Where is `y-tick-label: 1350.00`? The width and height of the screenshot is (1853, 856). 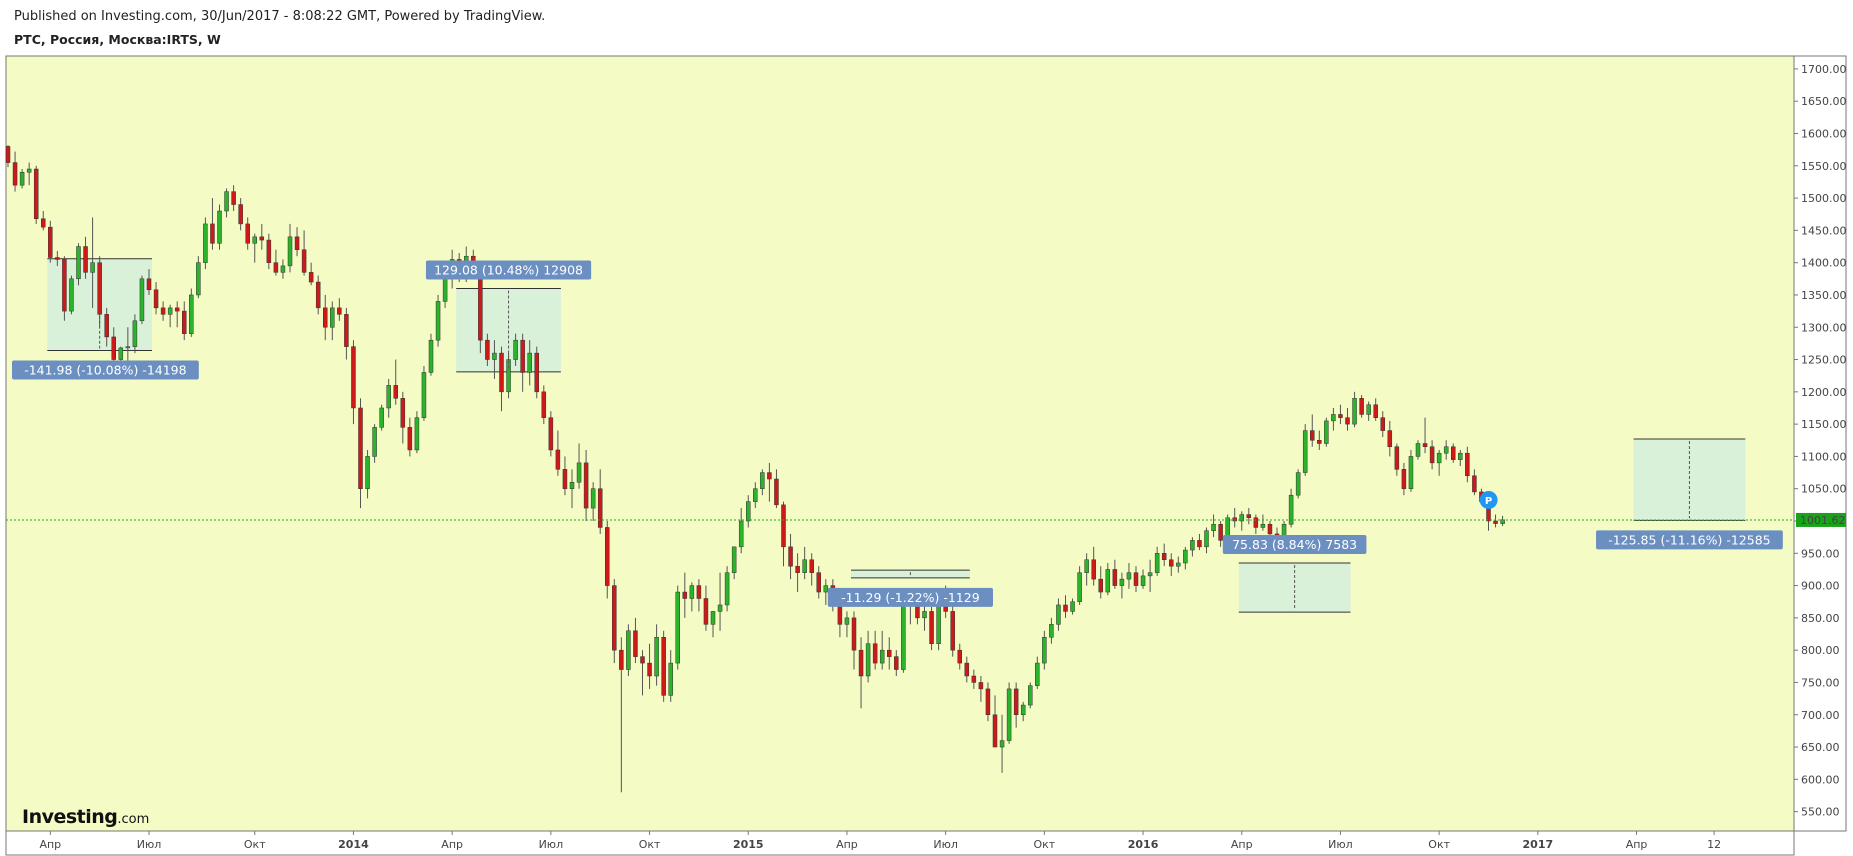 y-tick-label: 1350.00 is located at coordinates (1824, 295).